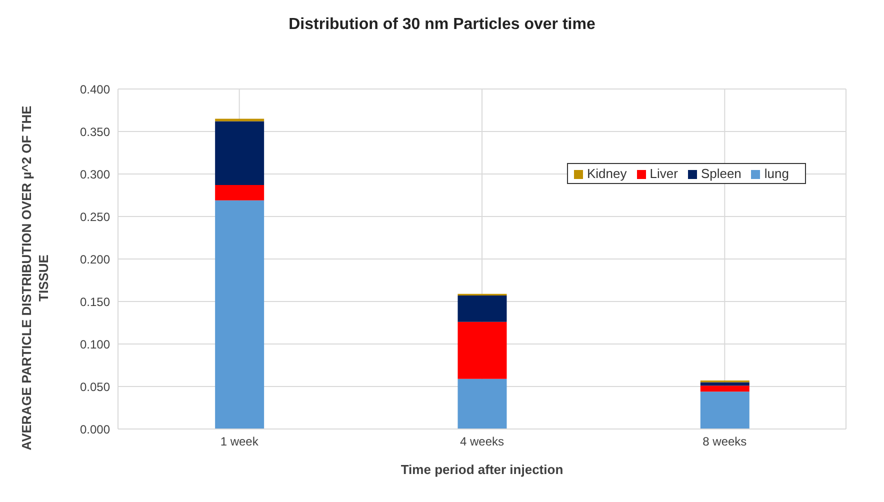 Image resolution: width=884 pixels, height=502 pixels. Describe the element at coordinates (95, 387) in the screenshot. I see `y-tick-label: 0.050` at that location.